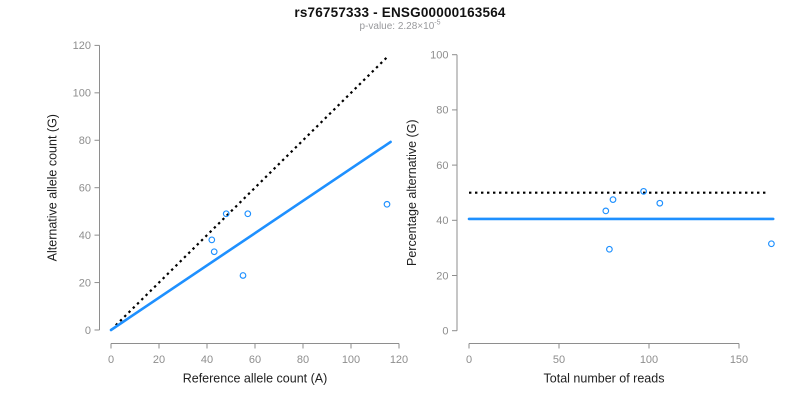 The image size is (800, 400). What do you see at coordinates (604, 379) in the screenshot?
I see `x-axis-title: Total number of reads` at bounding box center [604, 379].